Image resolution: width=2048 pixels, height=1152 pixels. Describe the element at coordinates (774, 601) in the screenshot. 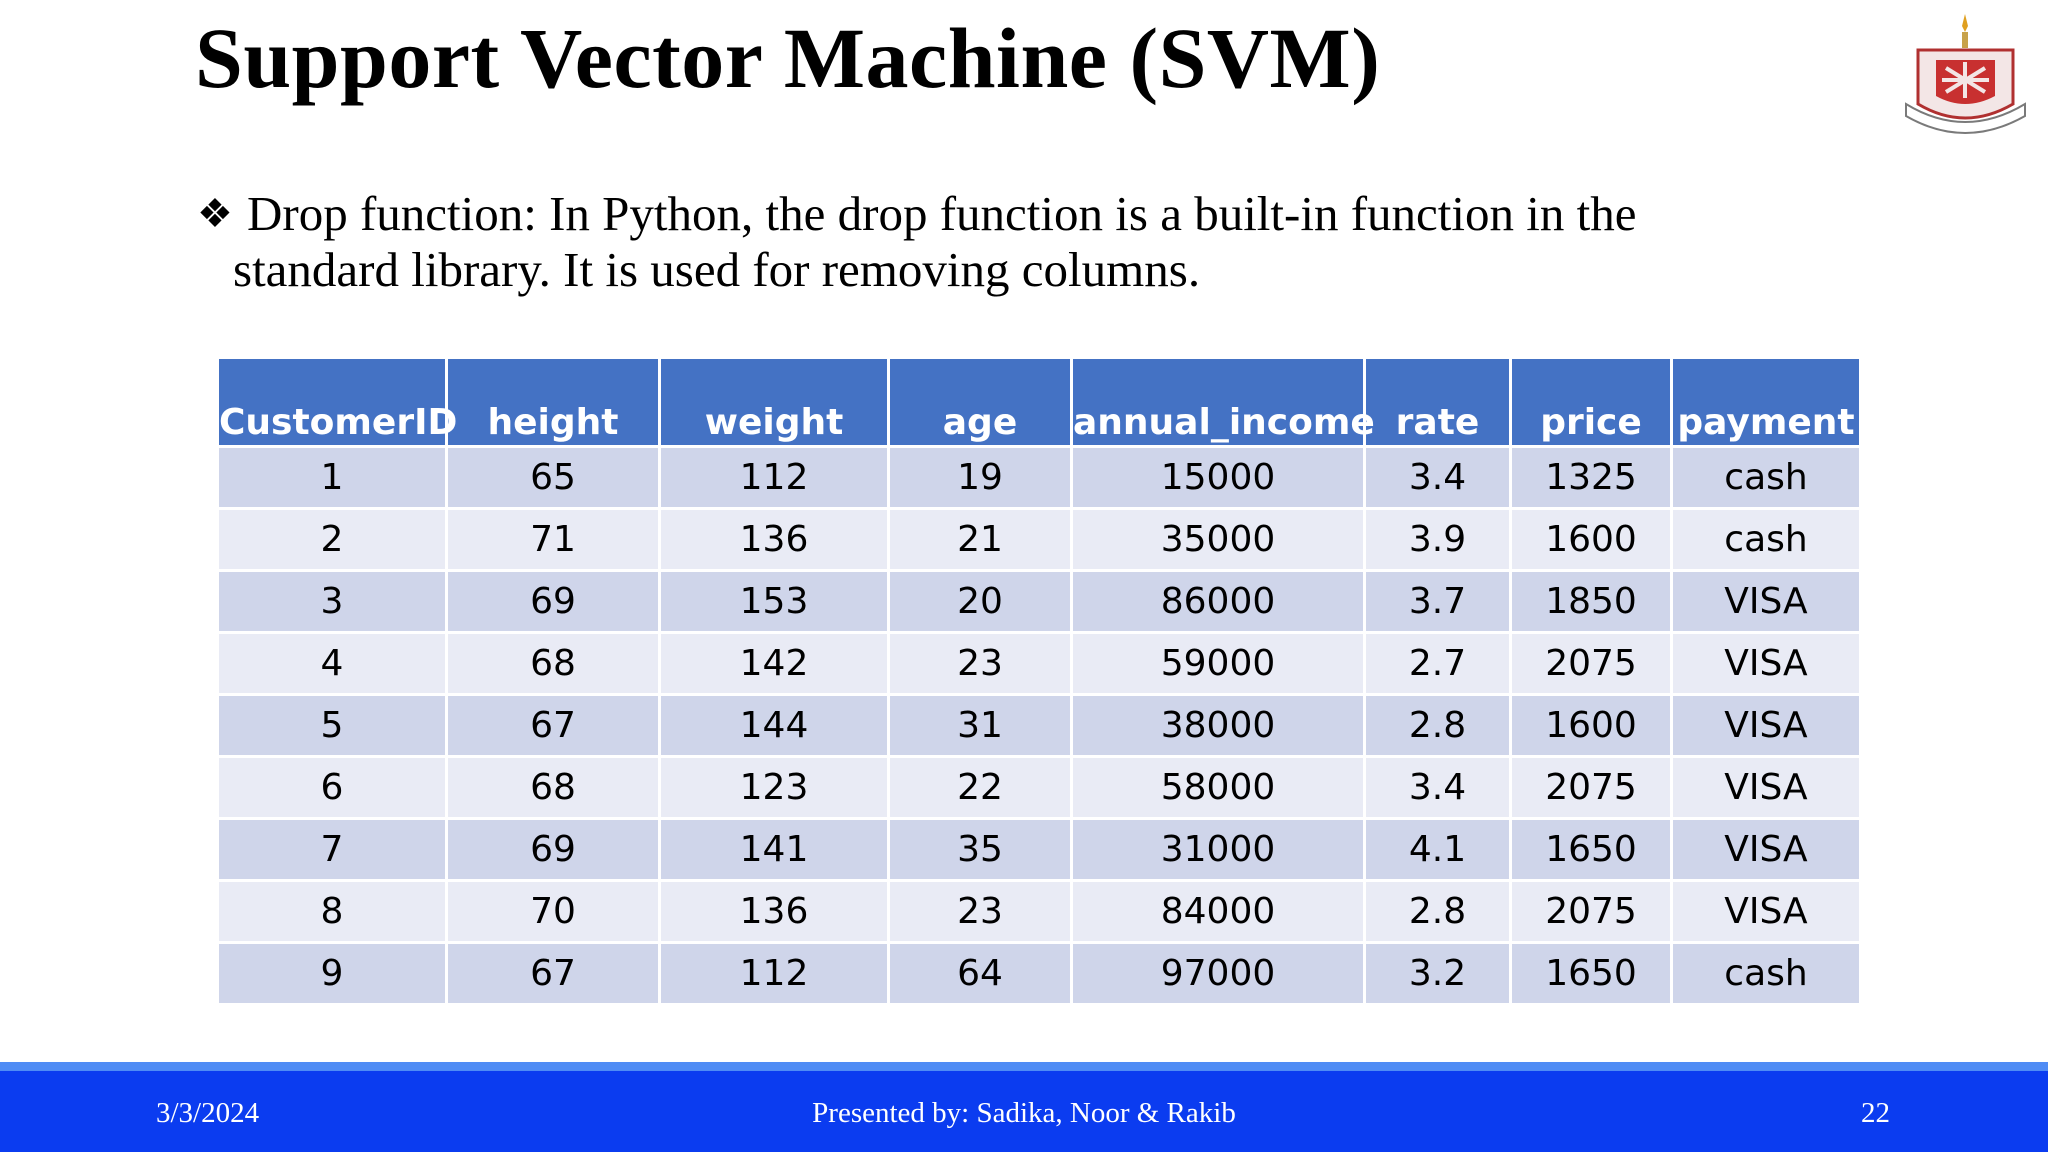

I see `table-cell: 153` at that location.